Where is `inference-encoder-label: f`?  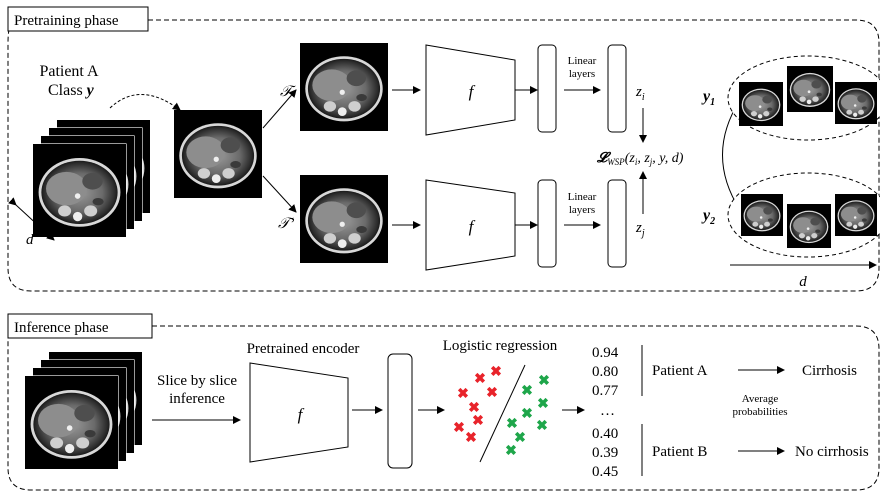 inference-encoder-label: f is located at coordinates (301, 414).